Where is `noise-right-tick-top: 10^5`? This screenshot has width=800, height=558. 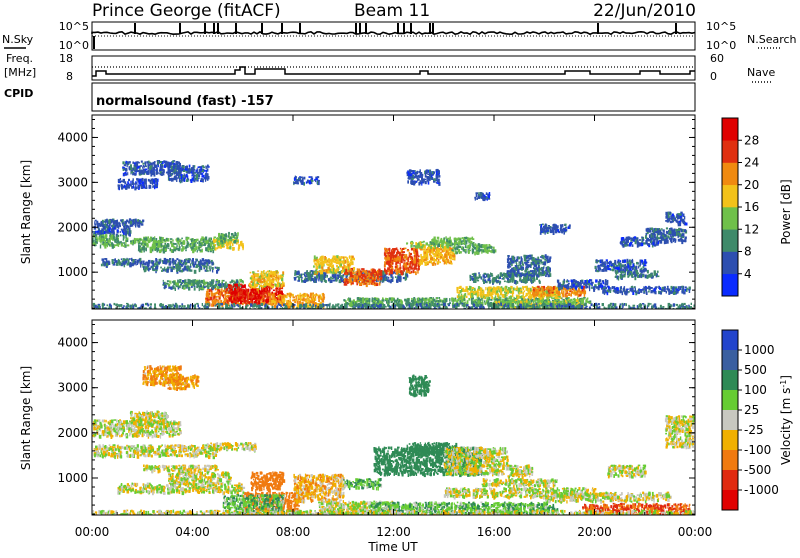
noise-right-tick-top: 10^5 is located at coordinates (721, 26).